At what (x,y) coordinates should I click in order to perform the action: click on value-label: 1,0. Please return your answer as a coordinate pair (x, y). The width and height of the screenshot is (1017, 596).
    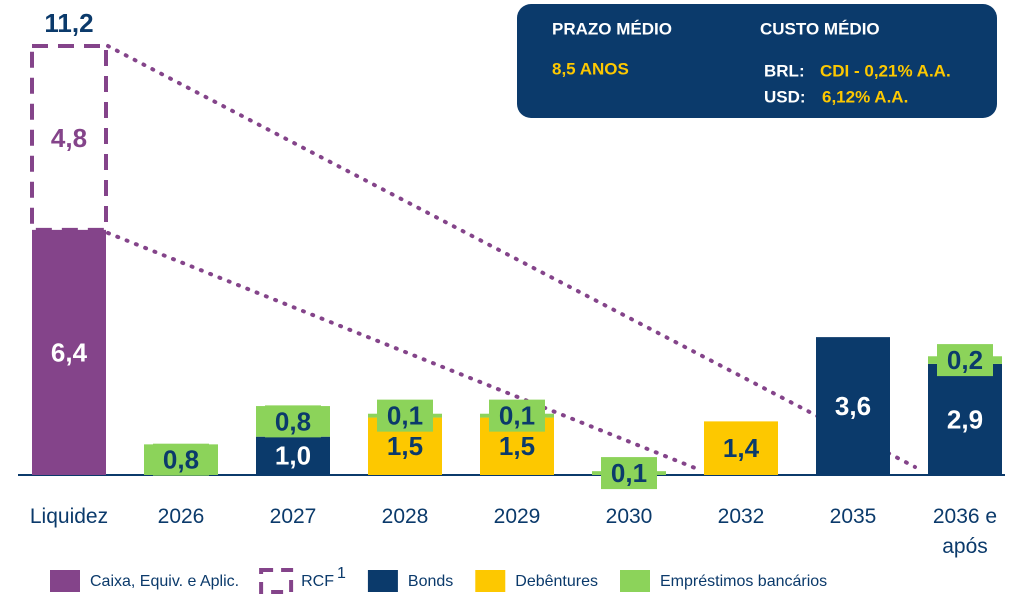
    Looking at the image, I should click on (293, 456).